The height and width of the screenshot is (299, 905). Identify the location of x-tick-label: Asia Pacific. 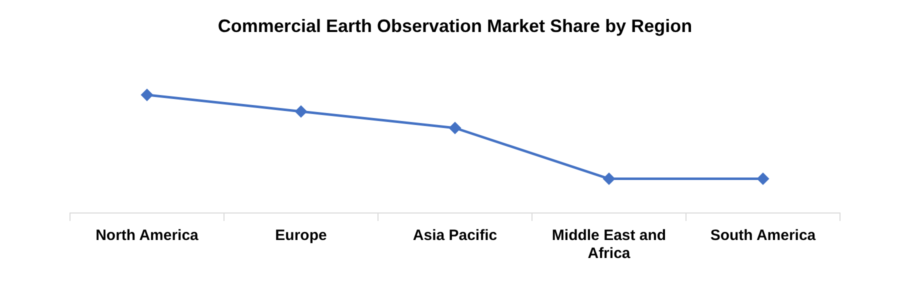
(455, 235).